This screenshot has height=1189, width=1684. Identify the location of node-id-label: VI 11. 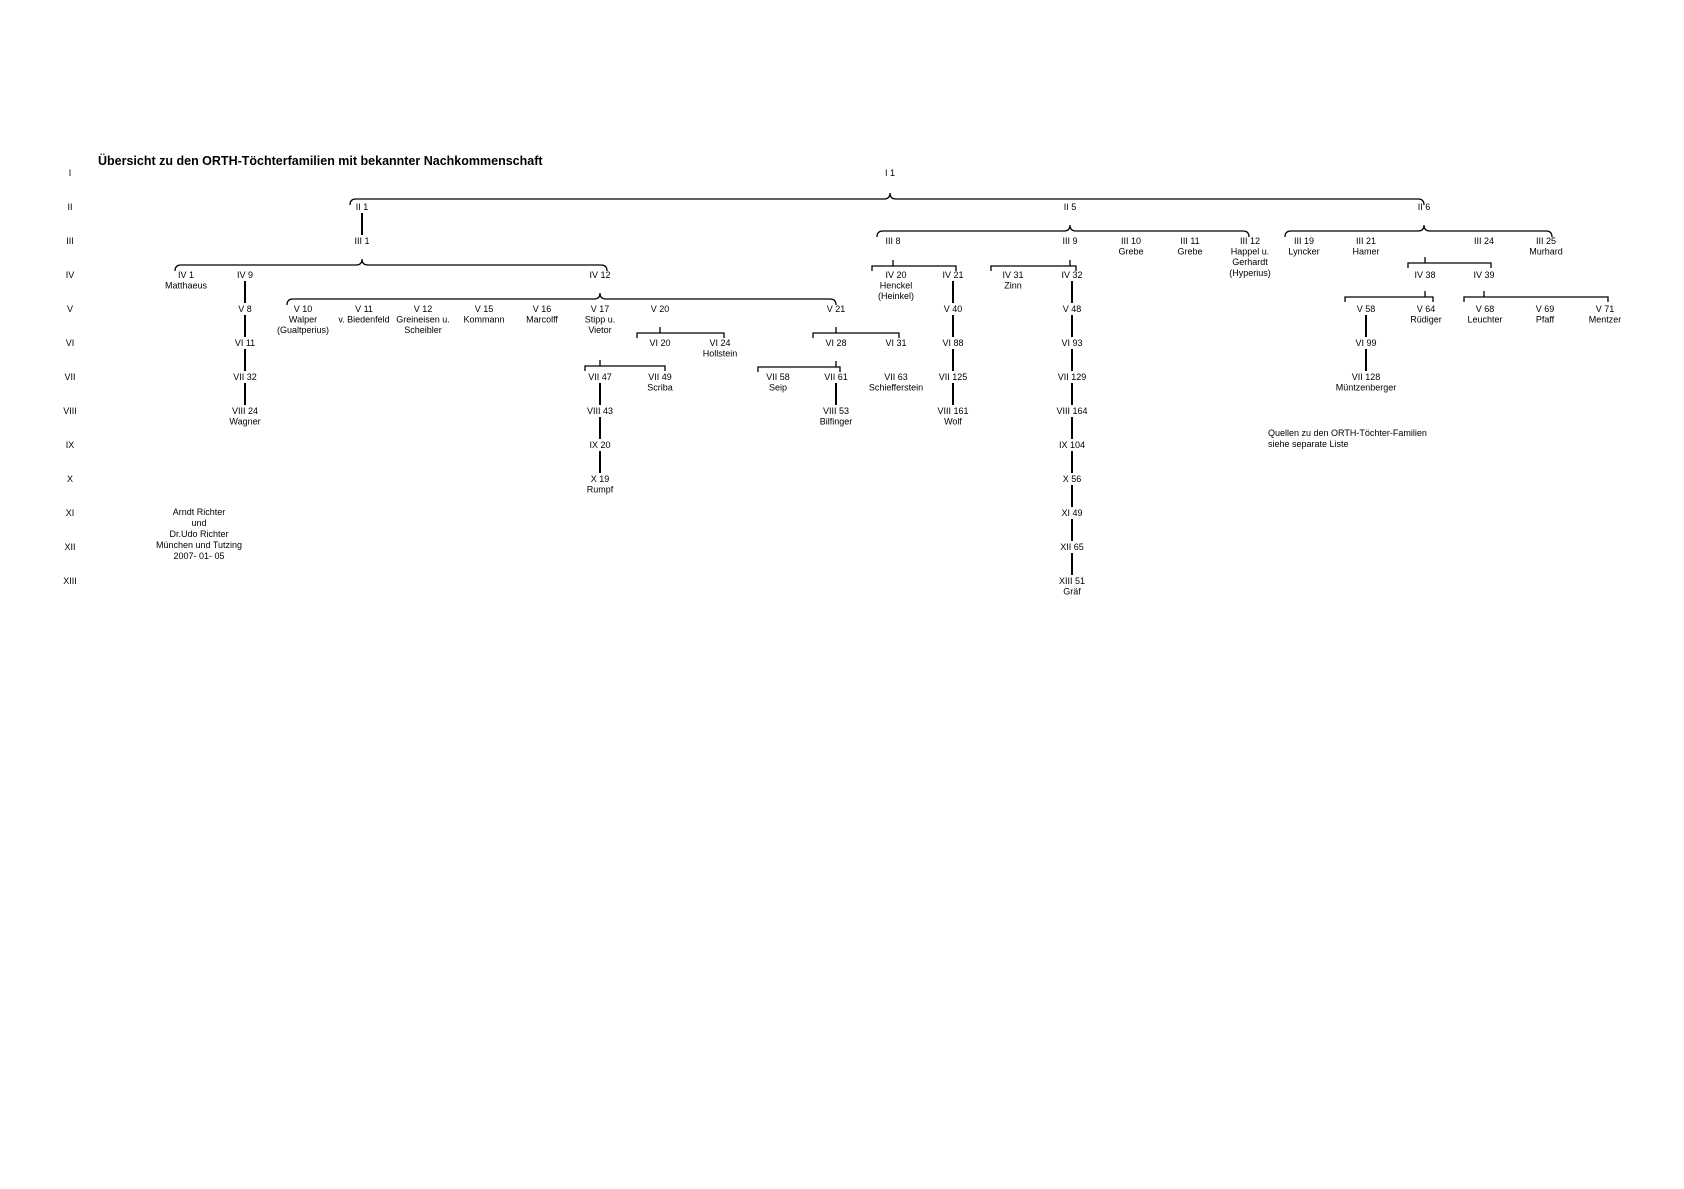
(245, 343).